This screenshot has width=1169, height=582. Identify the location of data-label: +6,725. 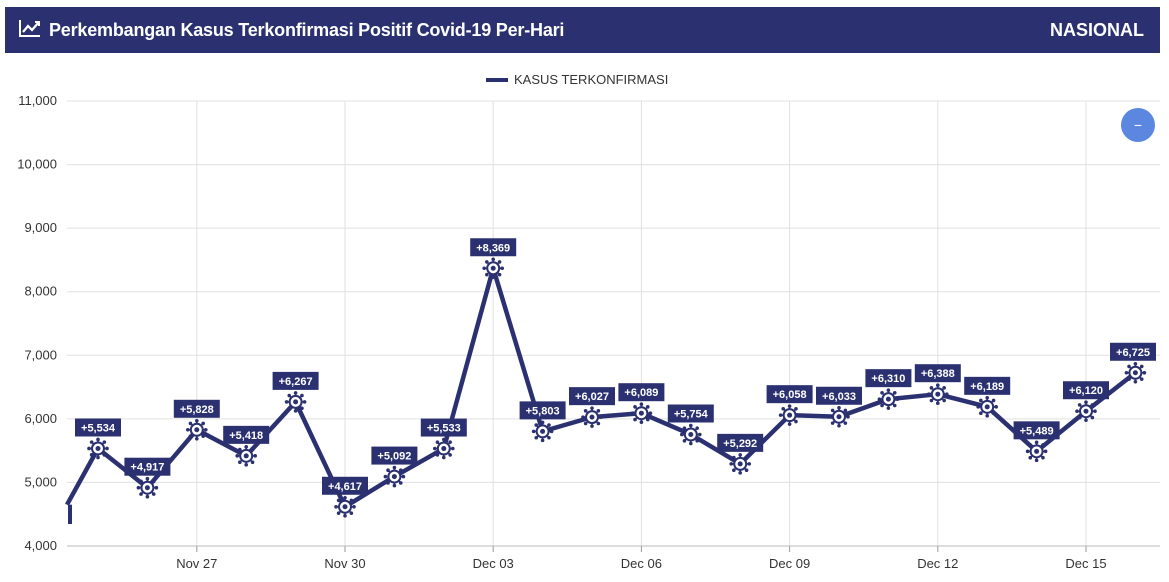
(1133, 353).